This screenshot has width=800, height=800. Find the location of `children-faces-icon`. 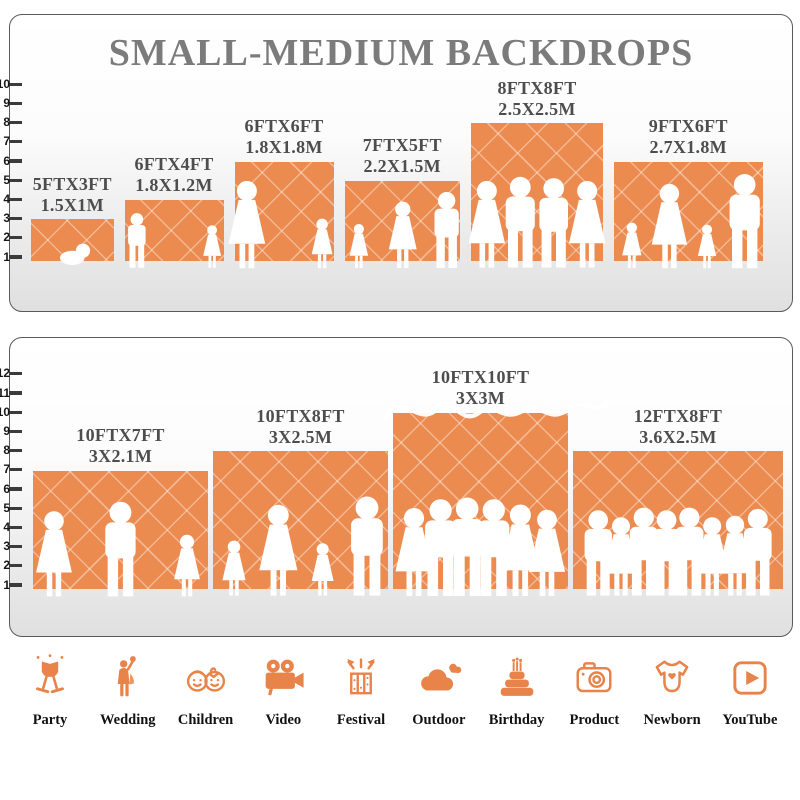

children-faces-icon is located at coordinates (205, 679).